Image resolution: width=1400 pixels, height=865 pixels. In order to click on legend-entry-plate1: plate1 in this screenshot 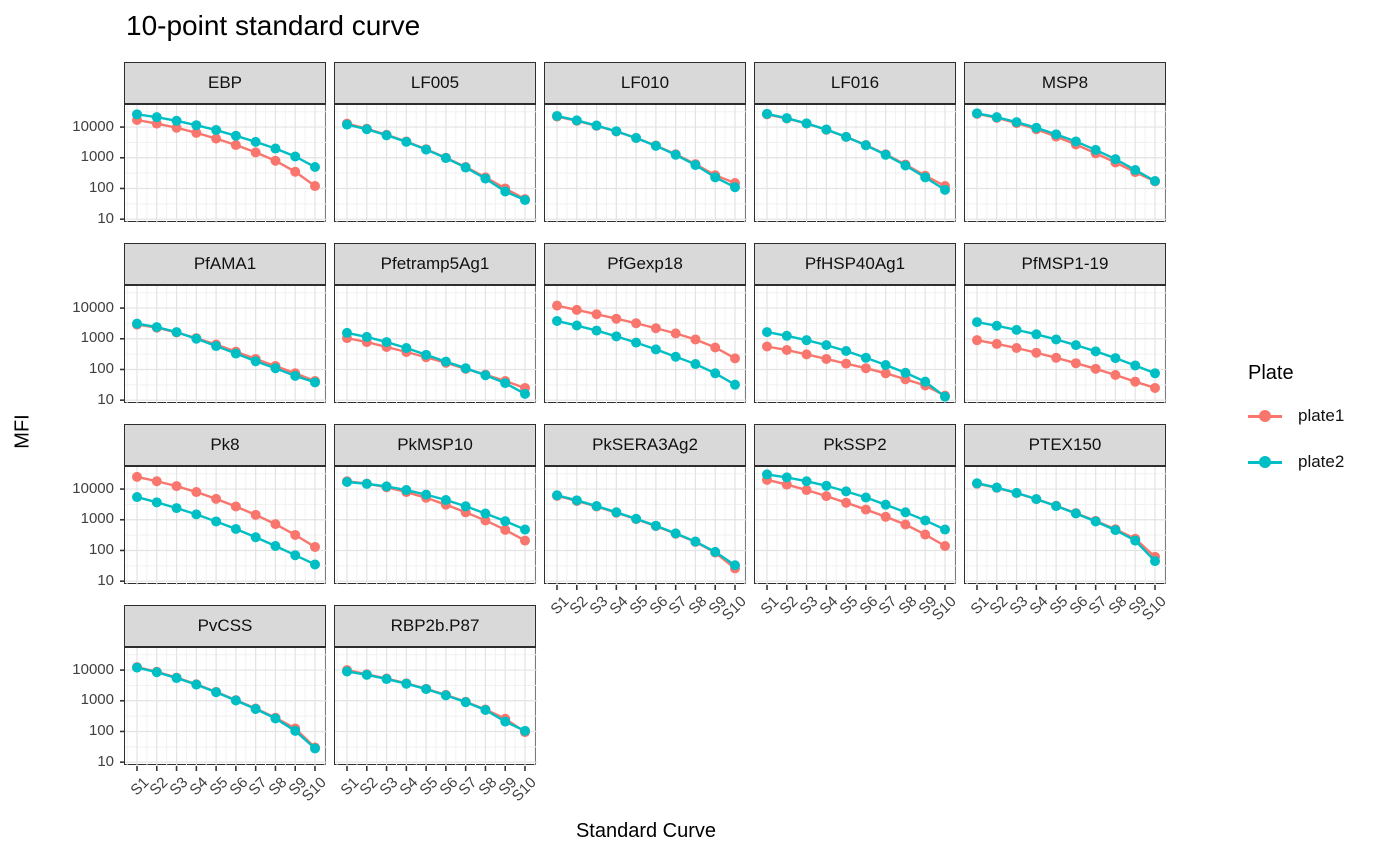, I will do `click(1296, 416)`.